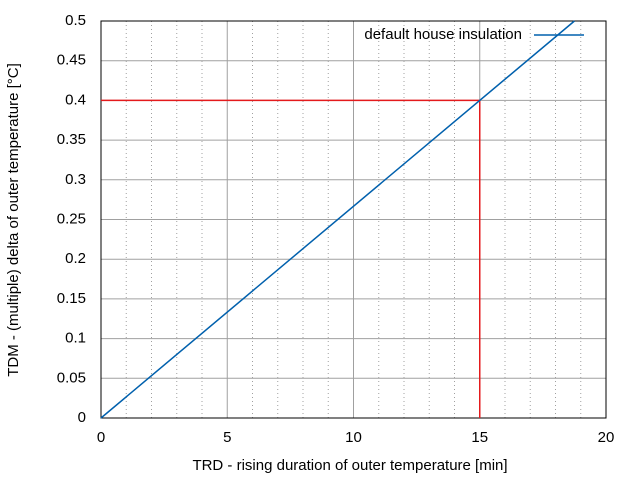 The image size is (640, 480). Describe the element at coordinates (443, 34) in the screenshot. I see `legend-label: default house insulation` at that location.